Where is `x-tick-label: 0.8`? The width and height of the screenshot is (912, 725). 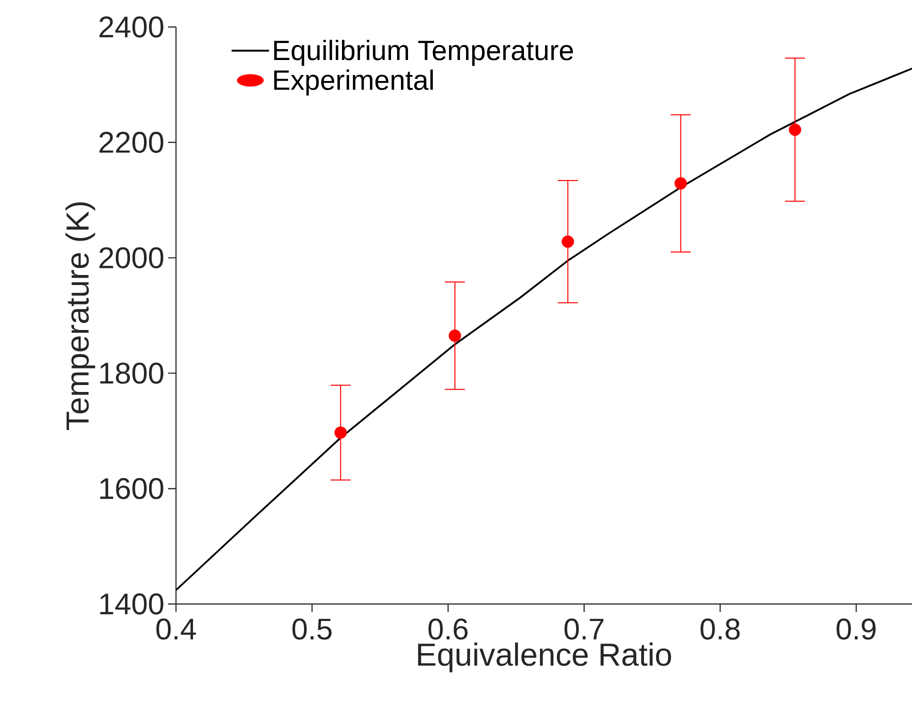
x-tick-label: 0.8 is located at coordinates (720, 629).